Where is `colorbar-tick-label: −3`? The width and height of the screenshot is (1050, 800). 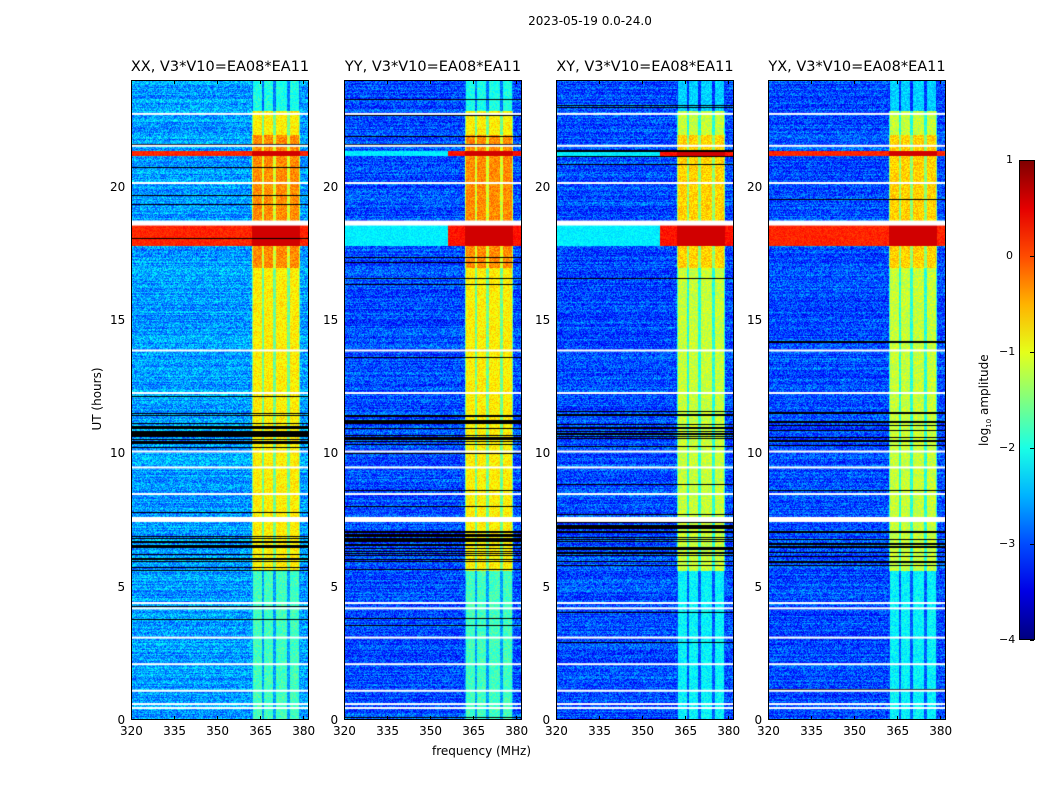
colorbar-tick-label: −3 is located at coordinates (1007, 543).